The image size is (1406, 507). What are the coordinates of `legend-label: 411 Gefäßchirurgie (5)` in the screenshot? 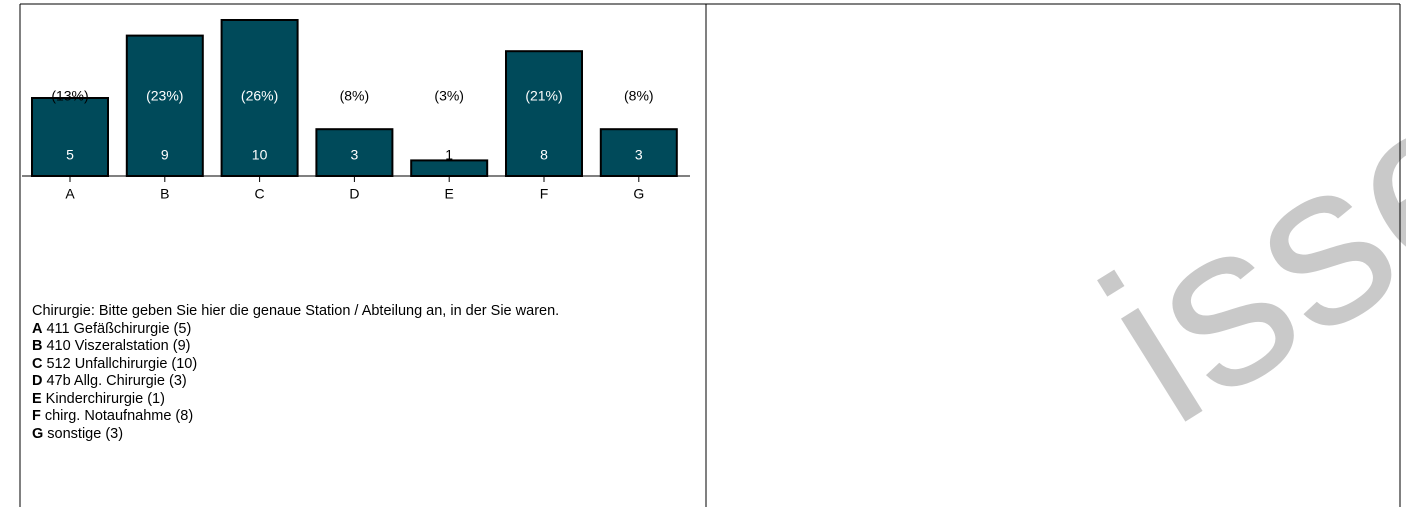 It's located at (119, 328).